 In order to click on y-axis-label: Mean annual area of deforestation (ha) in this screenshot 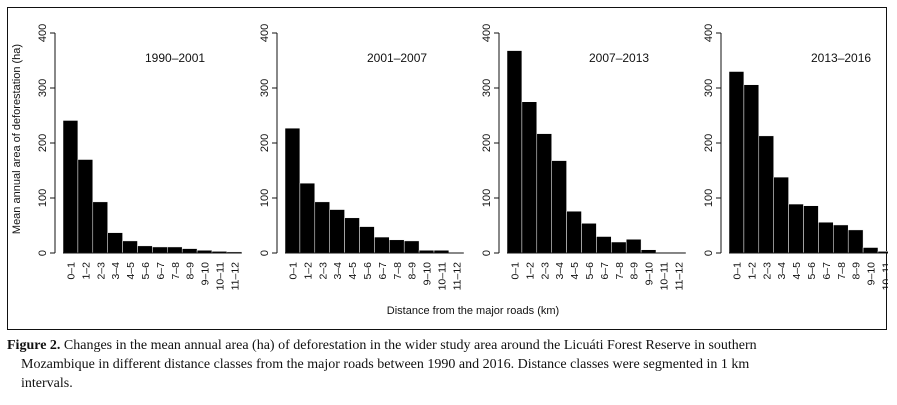, I will do `click(17, 139)`.